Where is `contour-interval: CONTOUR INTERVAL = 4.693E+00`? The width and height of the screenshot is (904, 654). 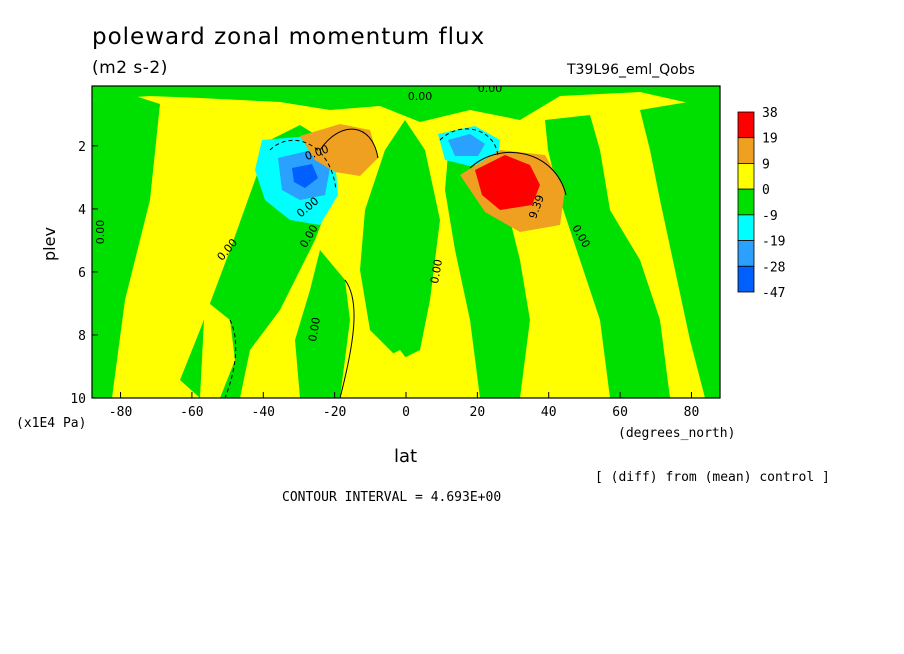 contour-interval: CONTOUR INTERVAL = 4.693E+00 is located at coordinates (392, 497).